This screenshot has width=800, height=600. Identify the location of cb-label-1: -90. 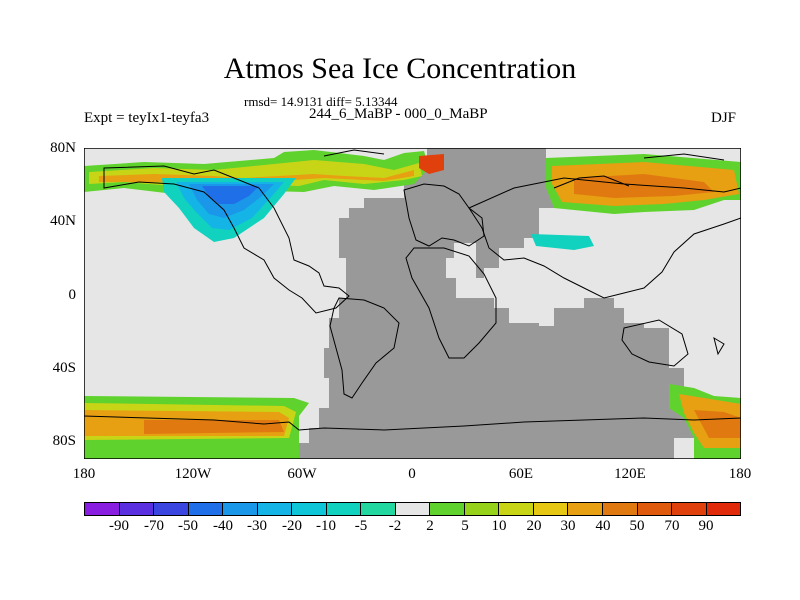
(119, 526).